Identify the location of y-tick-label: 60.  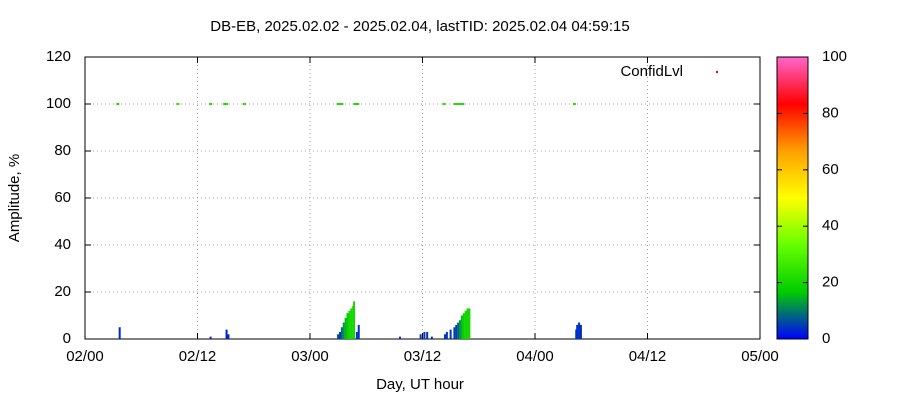
(62, 197).